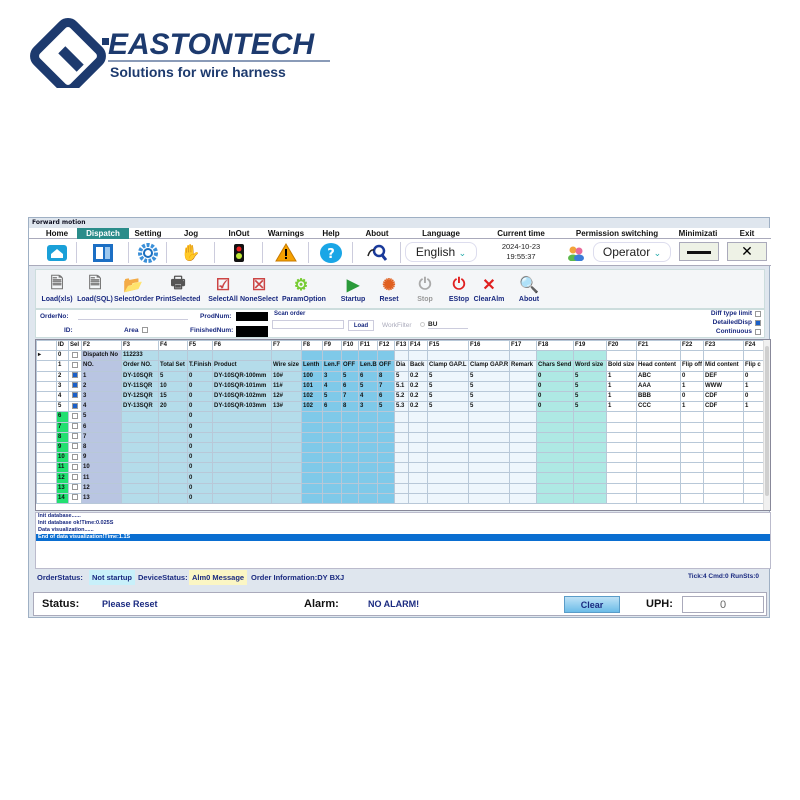 The height and width of the screenshot is (800, 800). What do you see at coordinates (590, 366) in the screenshot?
I see `cell: Word size` at bounding box center [590, 366].